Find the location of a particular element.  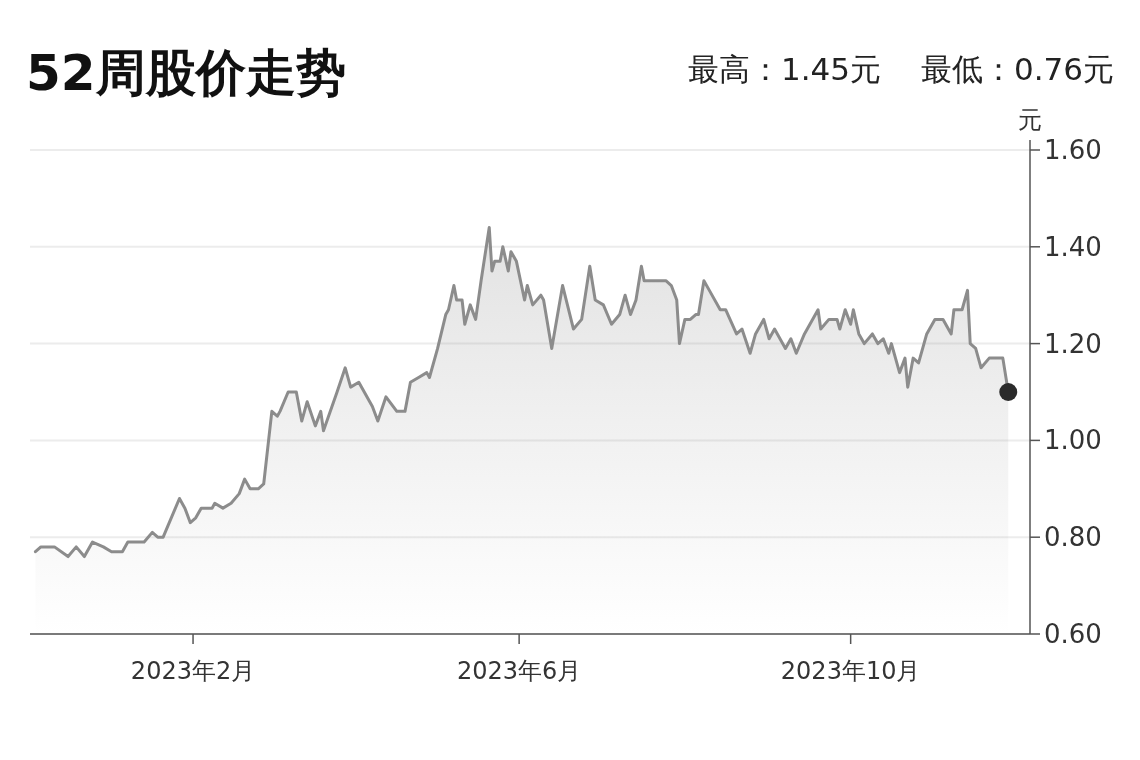

y-tick-label: 1.60 is located at coordinates (1073, 150).